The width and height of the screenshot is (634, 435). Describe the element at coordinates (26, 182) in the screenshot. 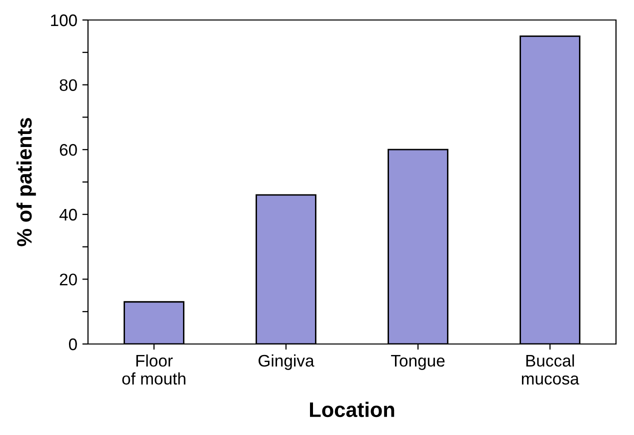

I see `y-axis-title: % of patients` at that location.